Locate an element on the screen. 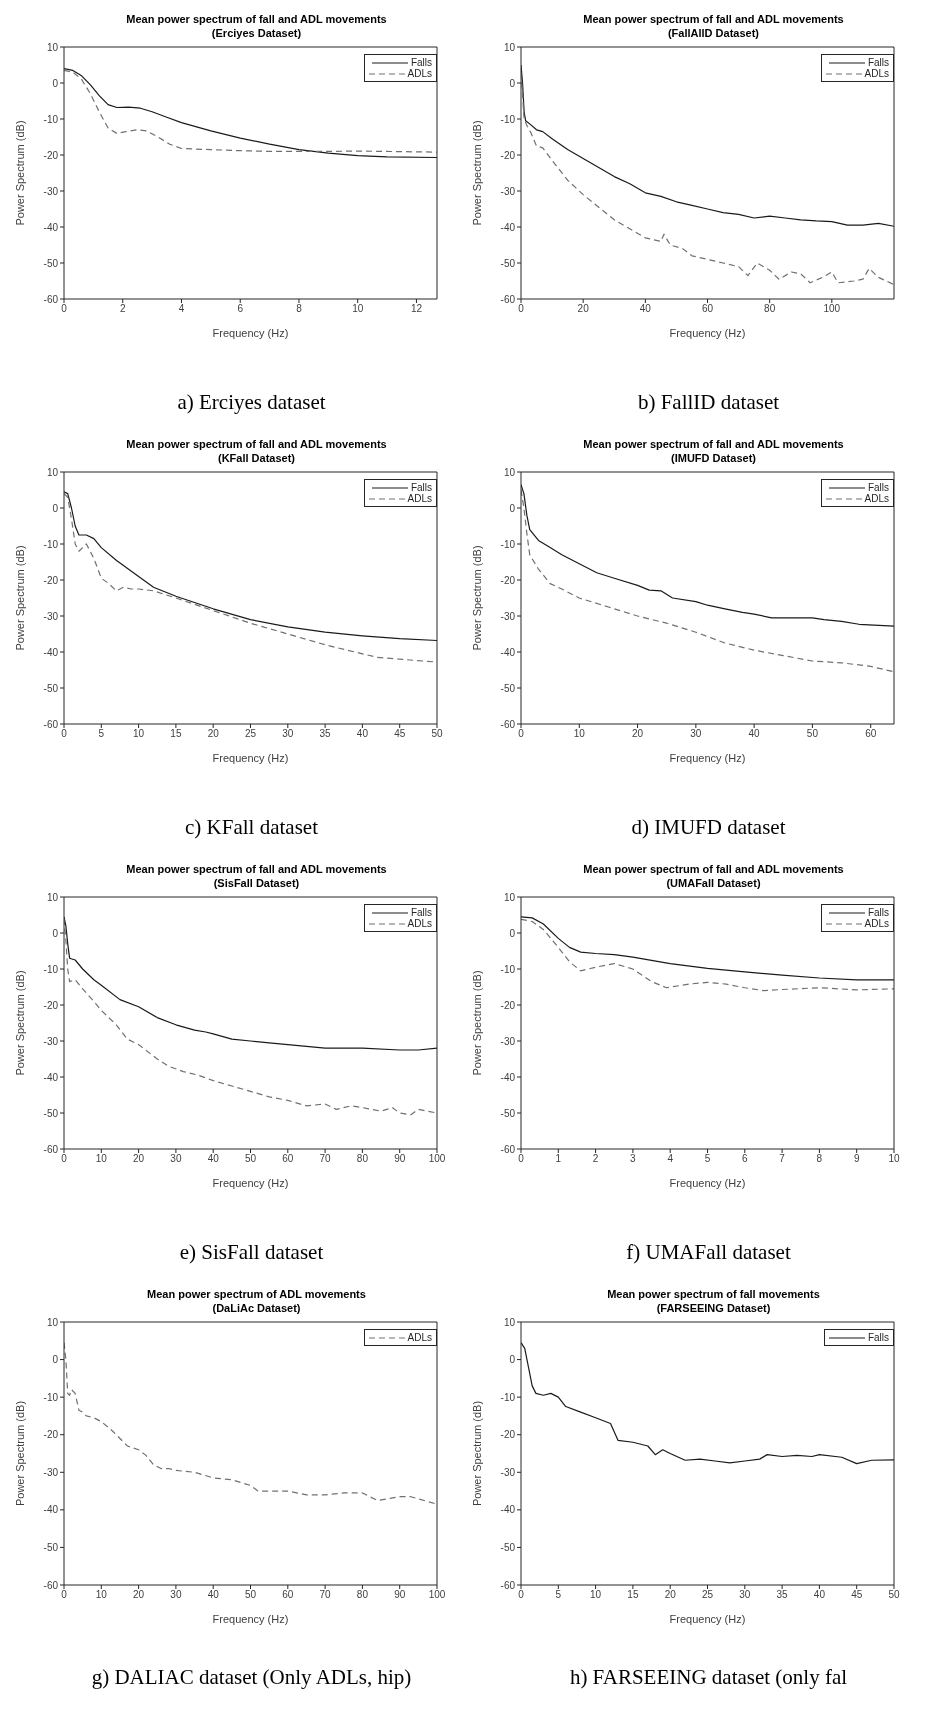 This screenshot has width=931, height=1709. text: d) IMUFD dataset is located at coordinates (708, 827).